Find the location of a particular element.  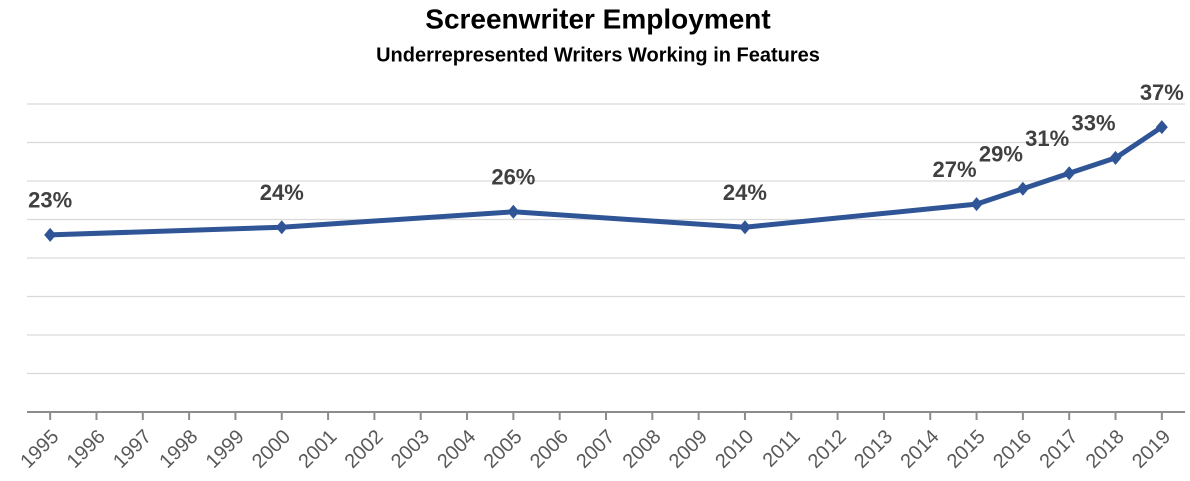

x-tick-label: 2018 is located at coordinates (1105, 449).